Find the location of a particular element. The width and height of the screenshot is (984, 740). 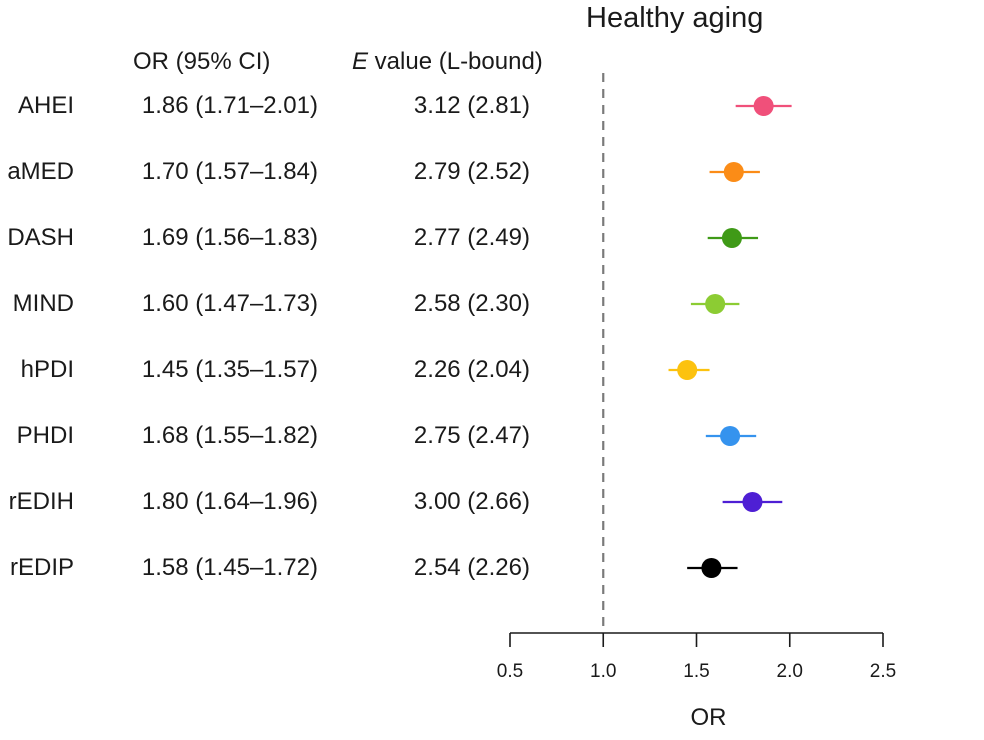

or-ci-cell: 1.69 (1.56–1.83) is located at coordinates (229, 237).